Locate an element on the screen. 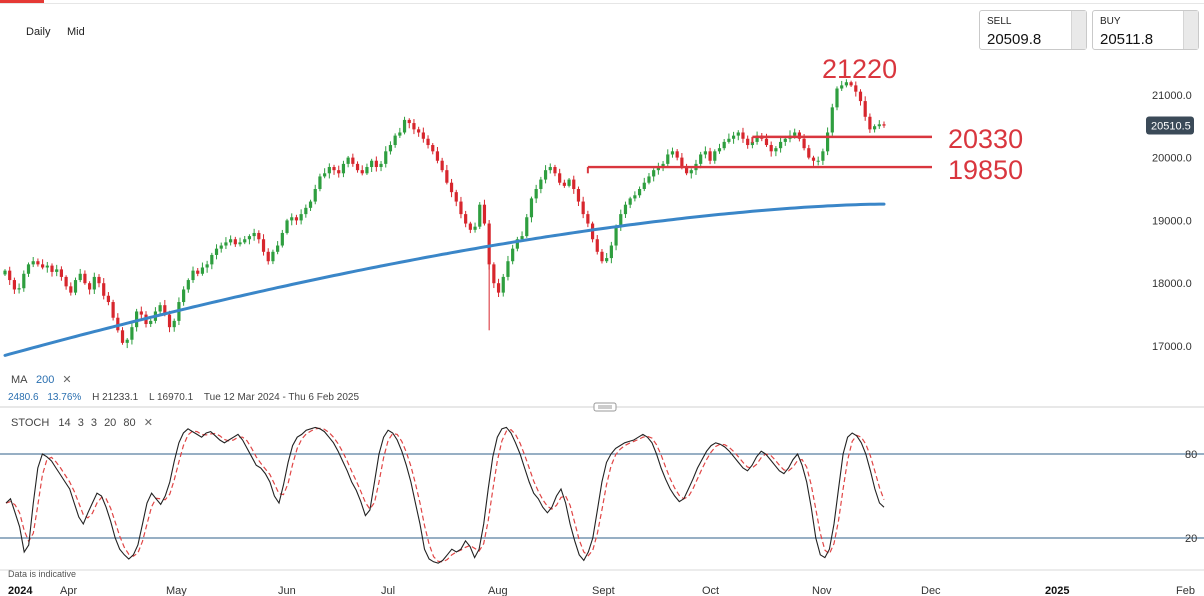 This screenshot has width=1204, height=596. ma-label: MA is located at coordinates (19, 380).